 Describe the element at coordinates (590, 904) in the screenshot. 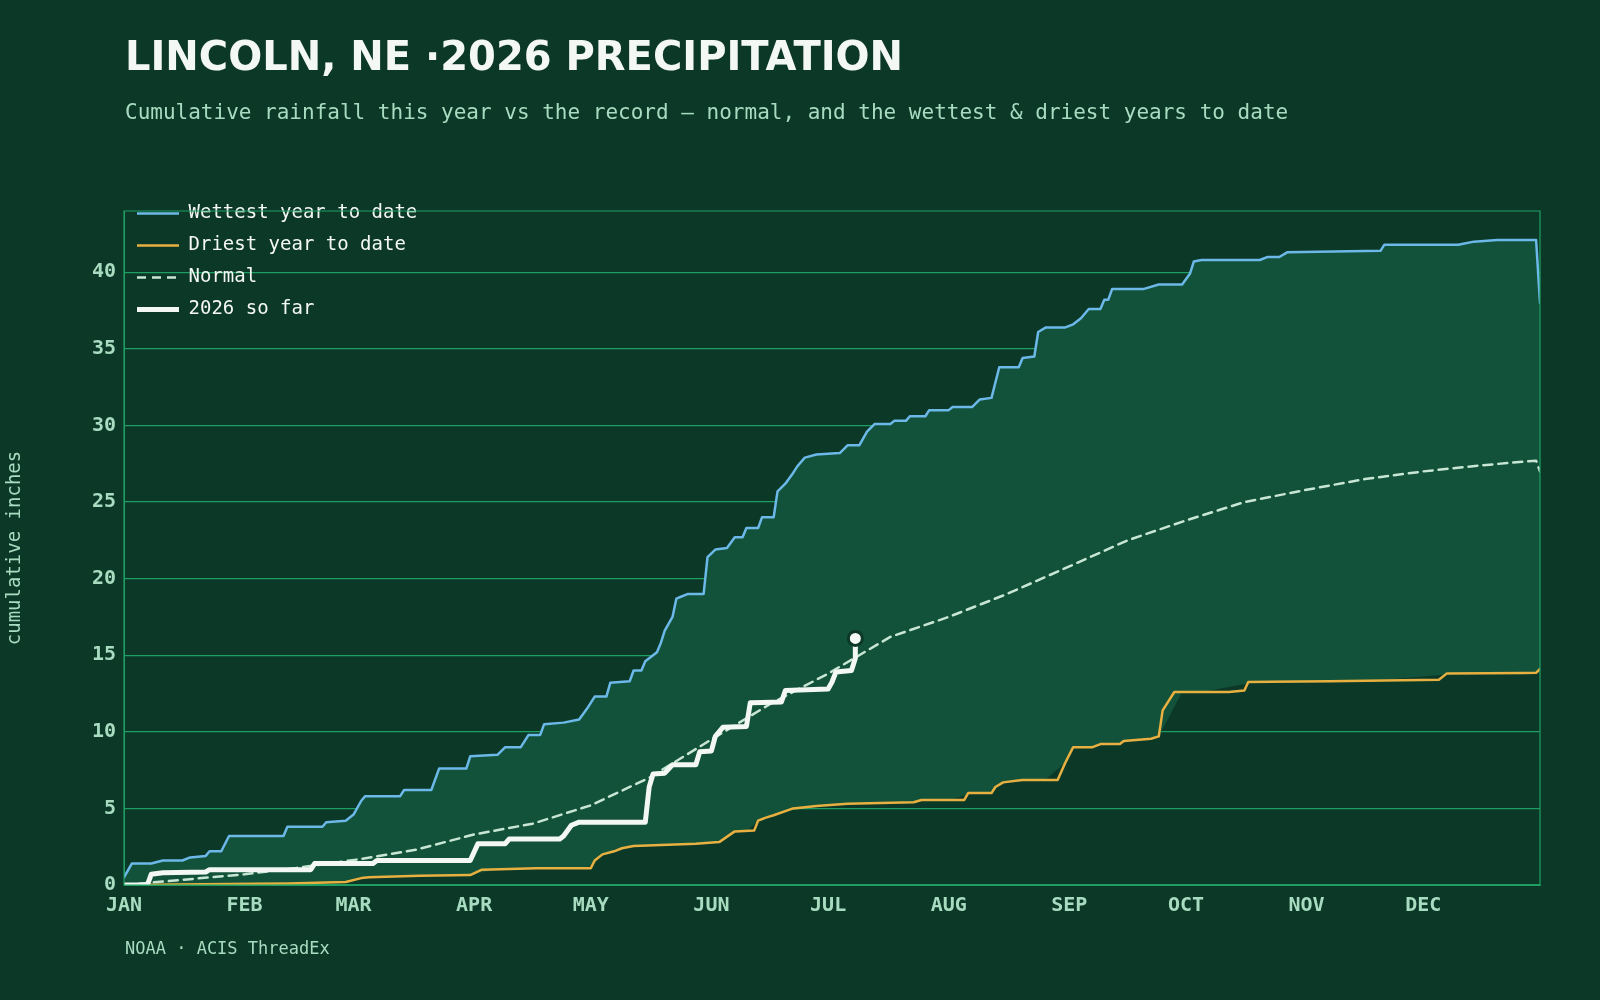

I see `x-tick-label: MAY` at that location.